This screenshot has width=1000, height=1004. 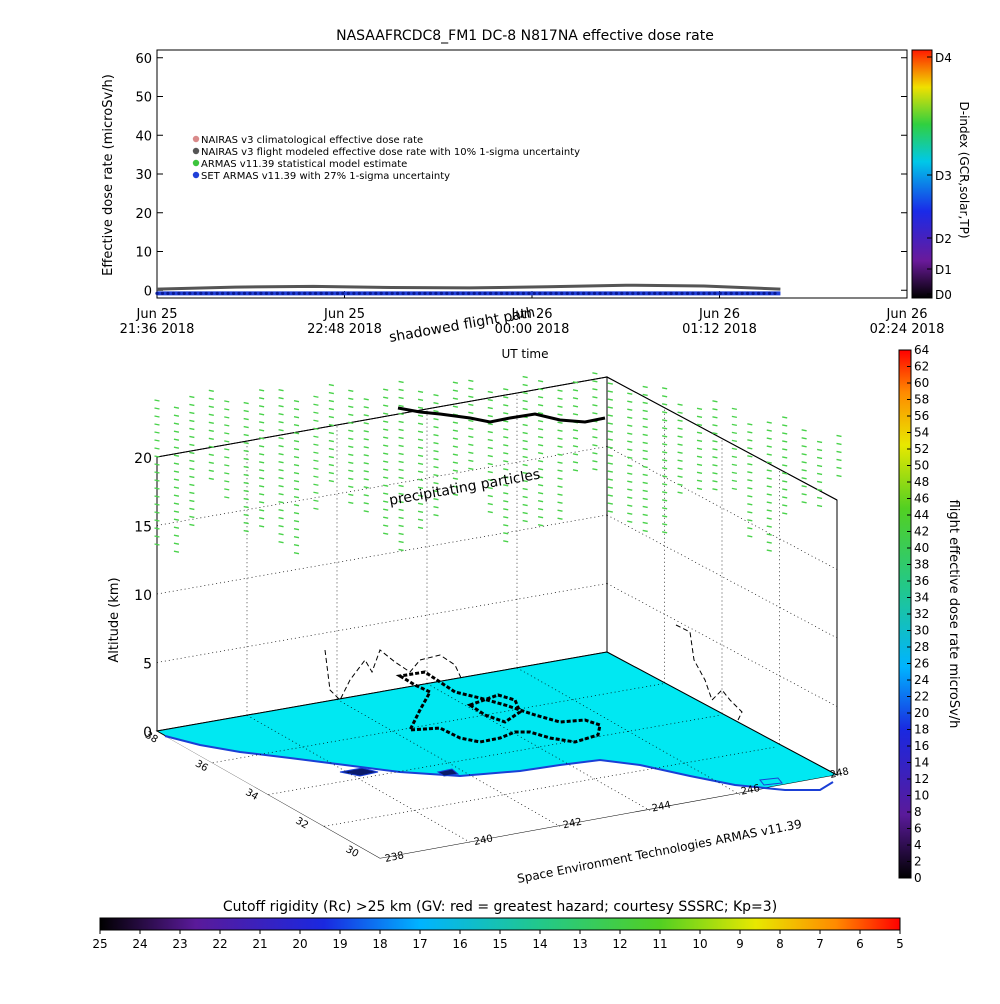 I want to click on rigidity-colorbar-tick-label: 17, so click(x=419, y=944).